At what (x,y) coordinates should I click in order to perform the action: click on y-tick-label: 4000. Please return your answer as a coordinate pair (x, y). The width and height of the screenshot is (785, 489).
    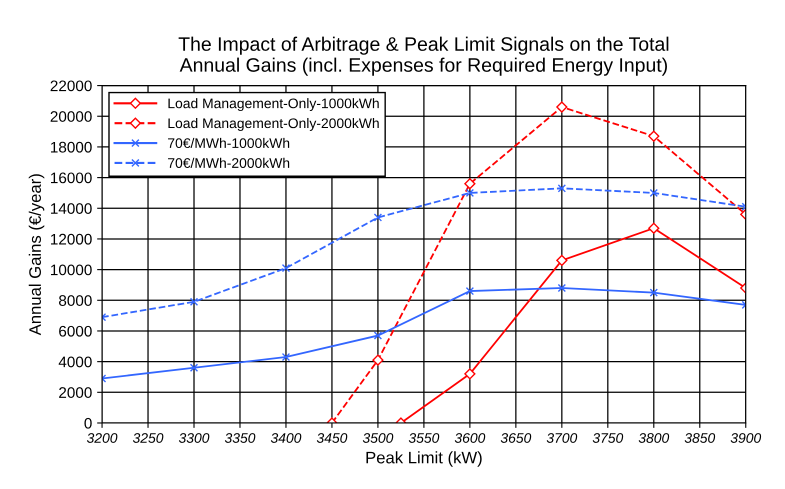
    Looking at the image, I should click on (75, 362).